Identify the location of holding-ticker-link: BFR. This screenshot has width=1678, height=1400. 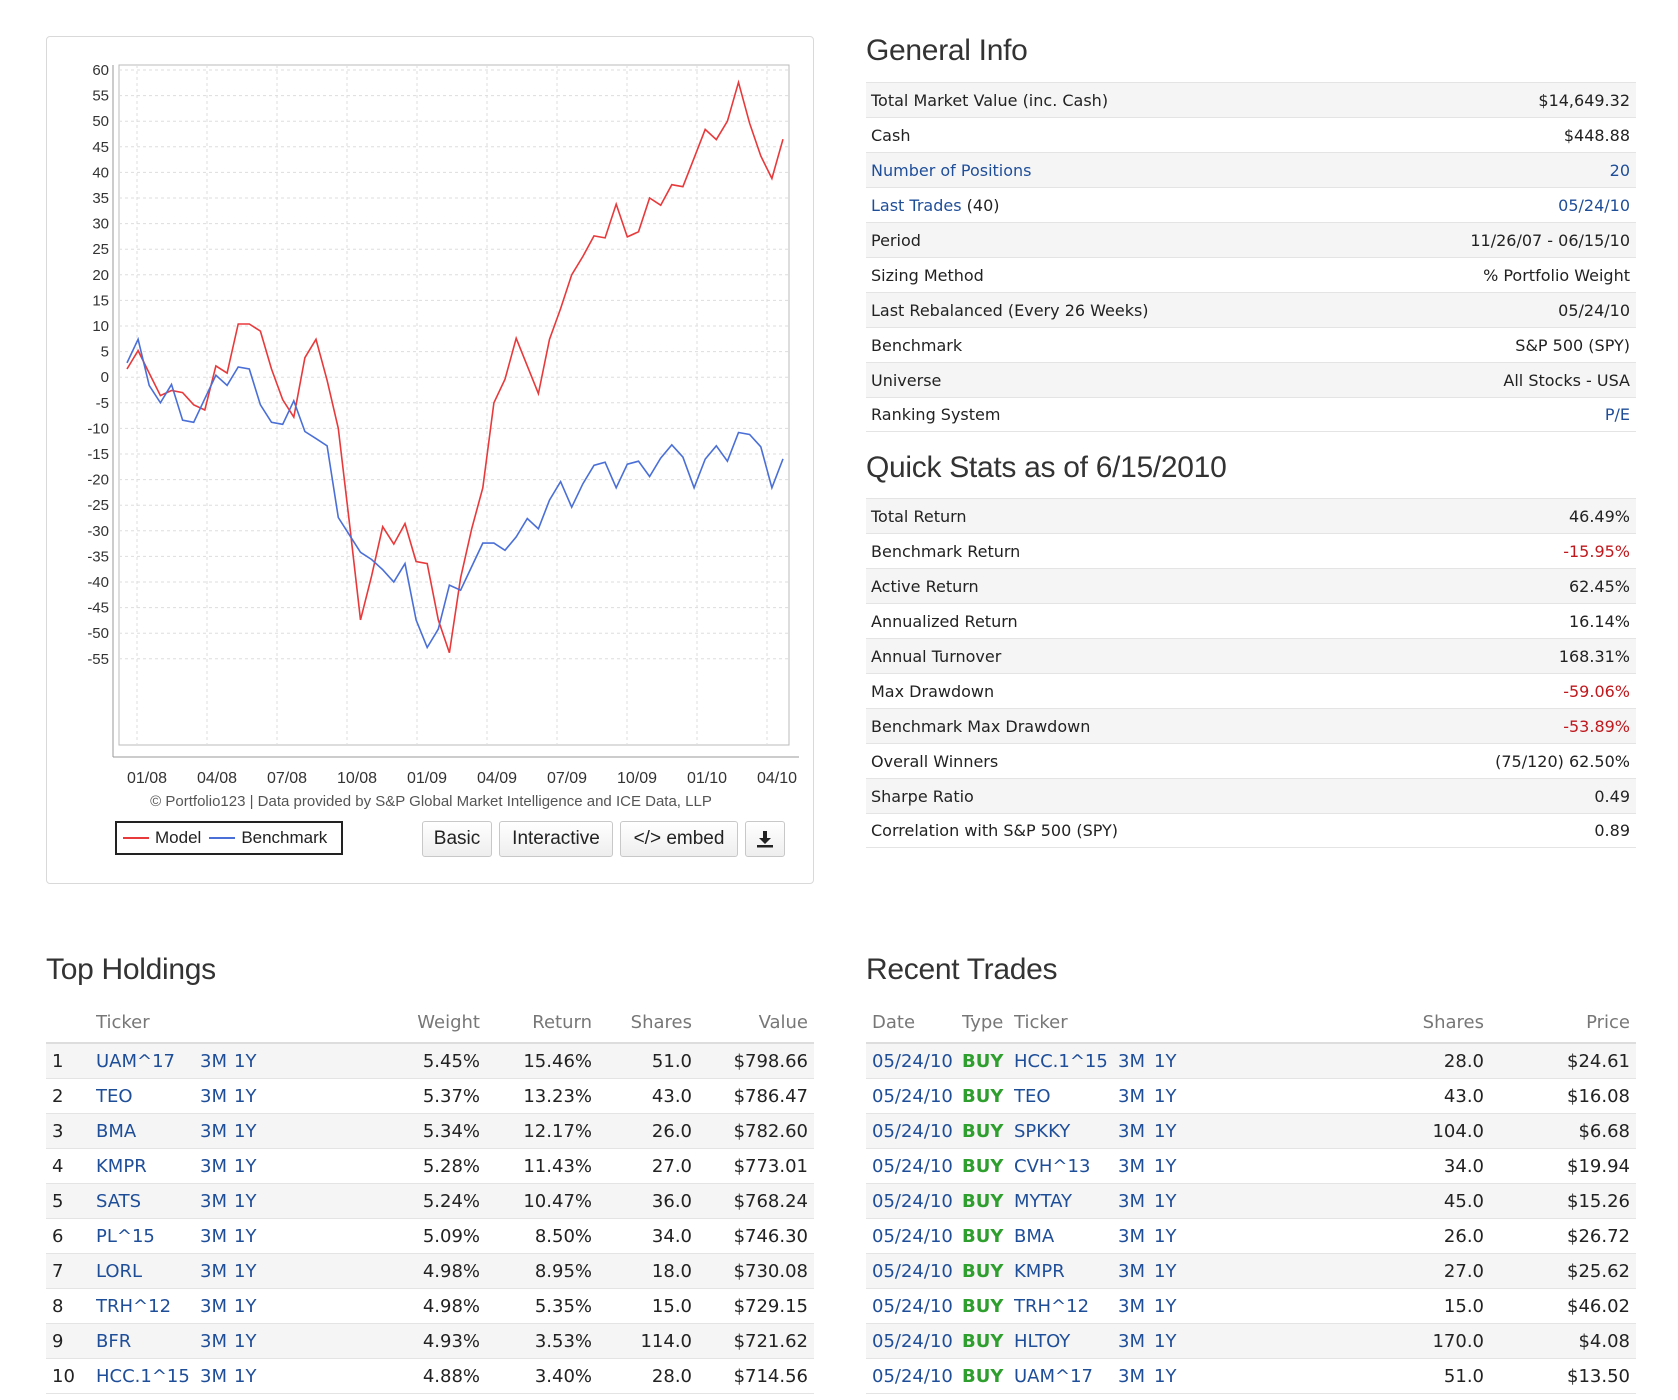
(114, 1341).